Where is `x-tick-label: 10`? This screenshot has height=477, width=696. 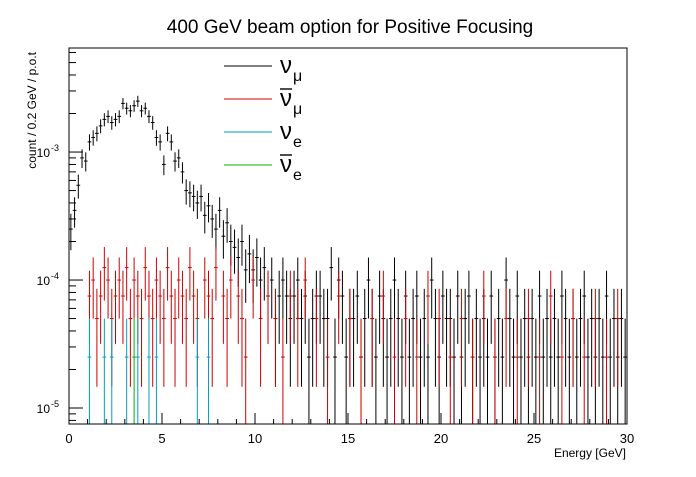
x-tick-label: 10 is located at coordinates (255, 438).